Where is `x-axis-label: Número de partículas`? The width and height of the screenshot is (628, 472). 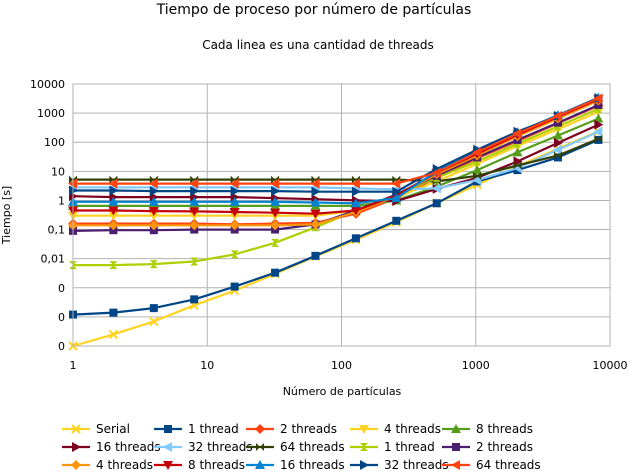 x-axis-label: Número de partículas is located at coordinates (342, 391).